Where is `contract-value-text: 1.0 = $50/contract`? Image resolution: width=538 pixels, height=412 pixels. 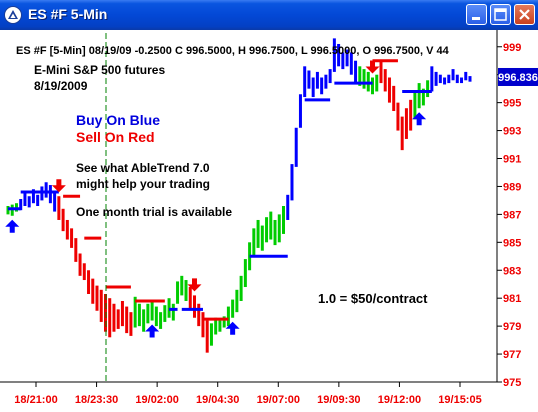
contract-value-text: 1.0 = $50/contract is located at coordinates (373, 298).